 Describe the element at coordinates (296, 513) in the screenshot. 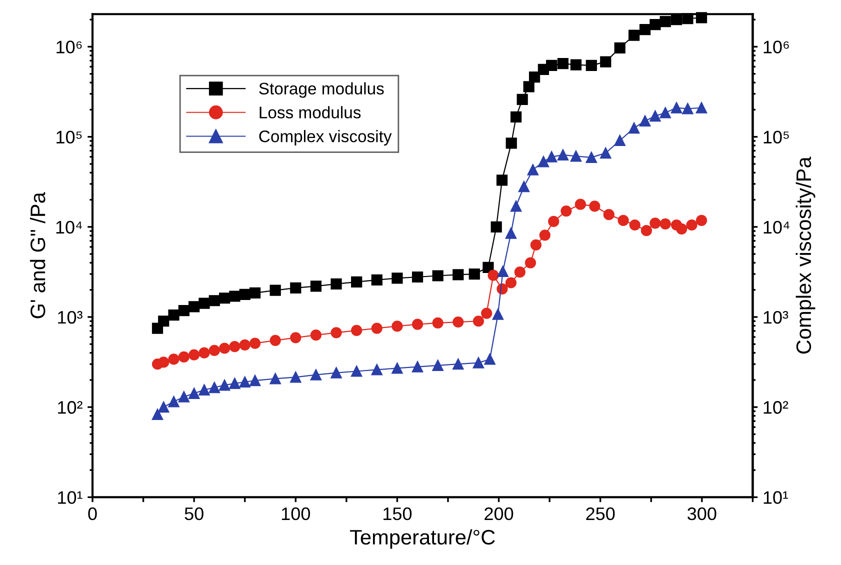

I see `x-tick-label: 100` at that location.